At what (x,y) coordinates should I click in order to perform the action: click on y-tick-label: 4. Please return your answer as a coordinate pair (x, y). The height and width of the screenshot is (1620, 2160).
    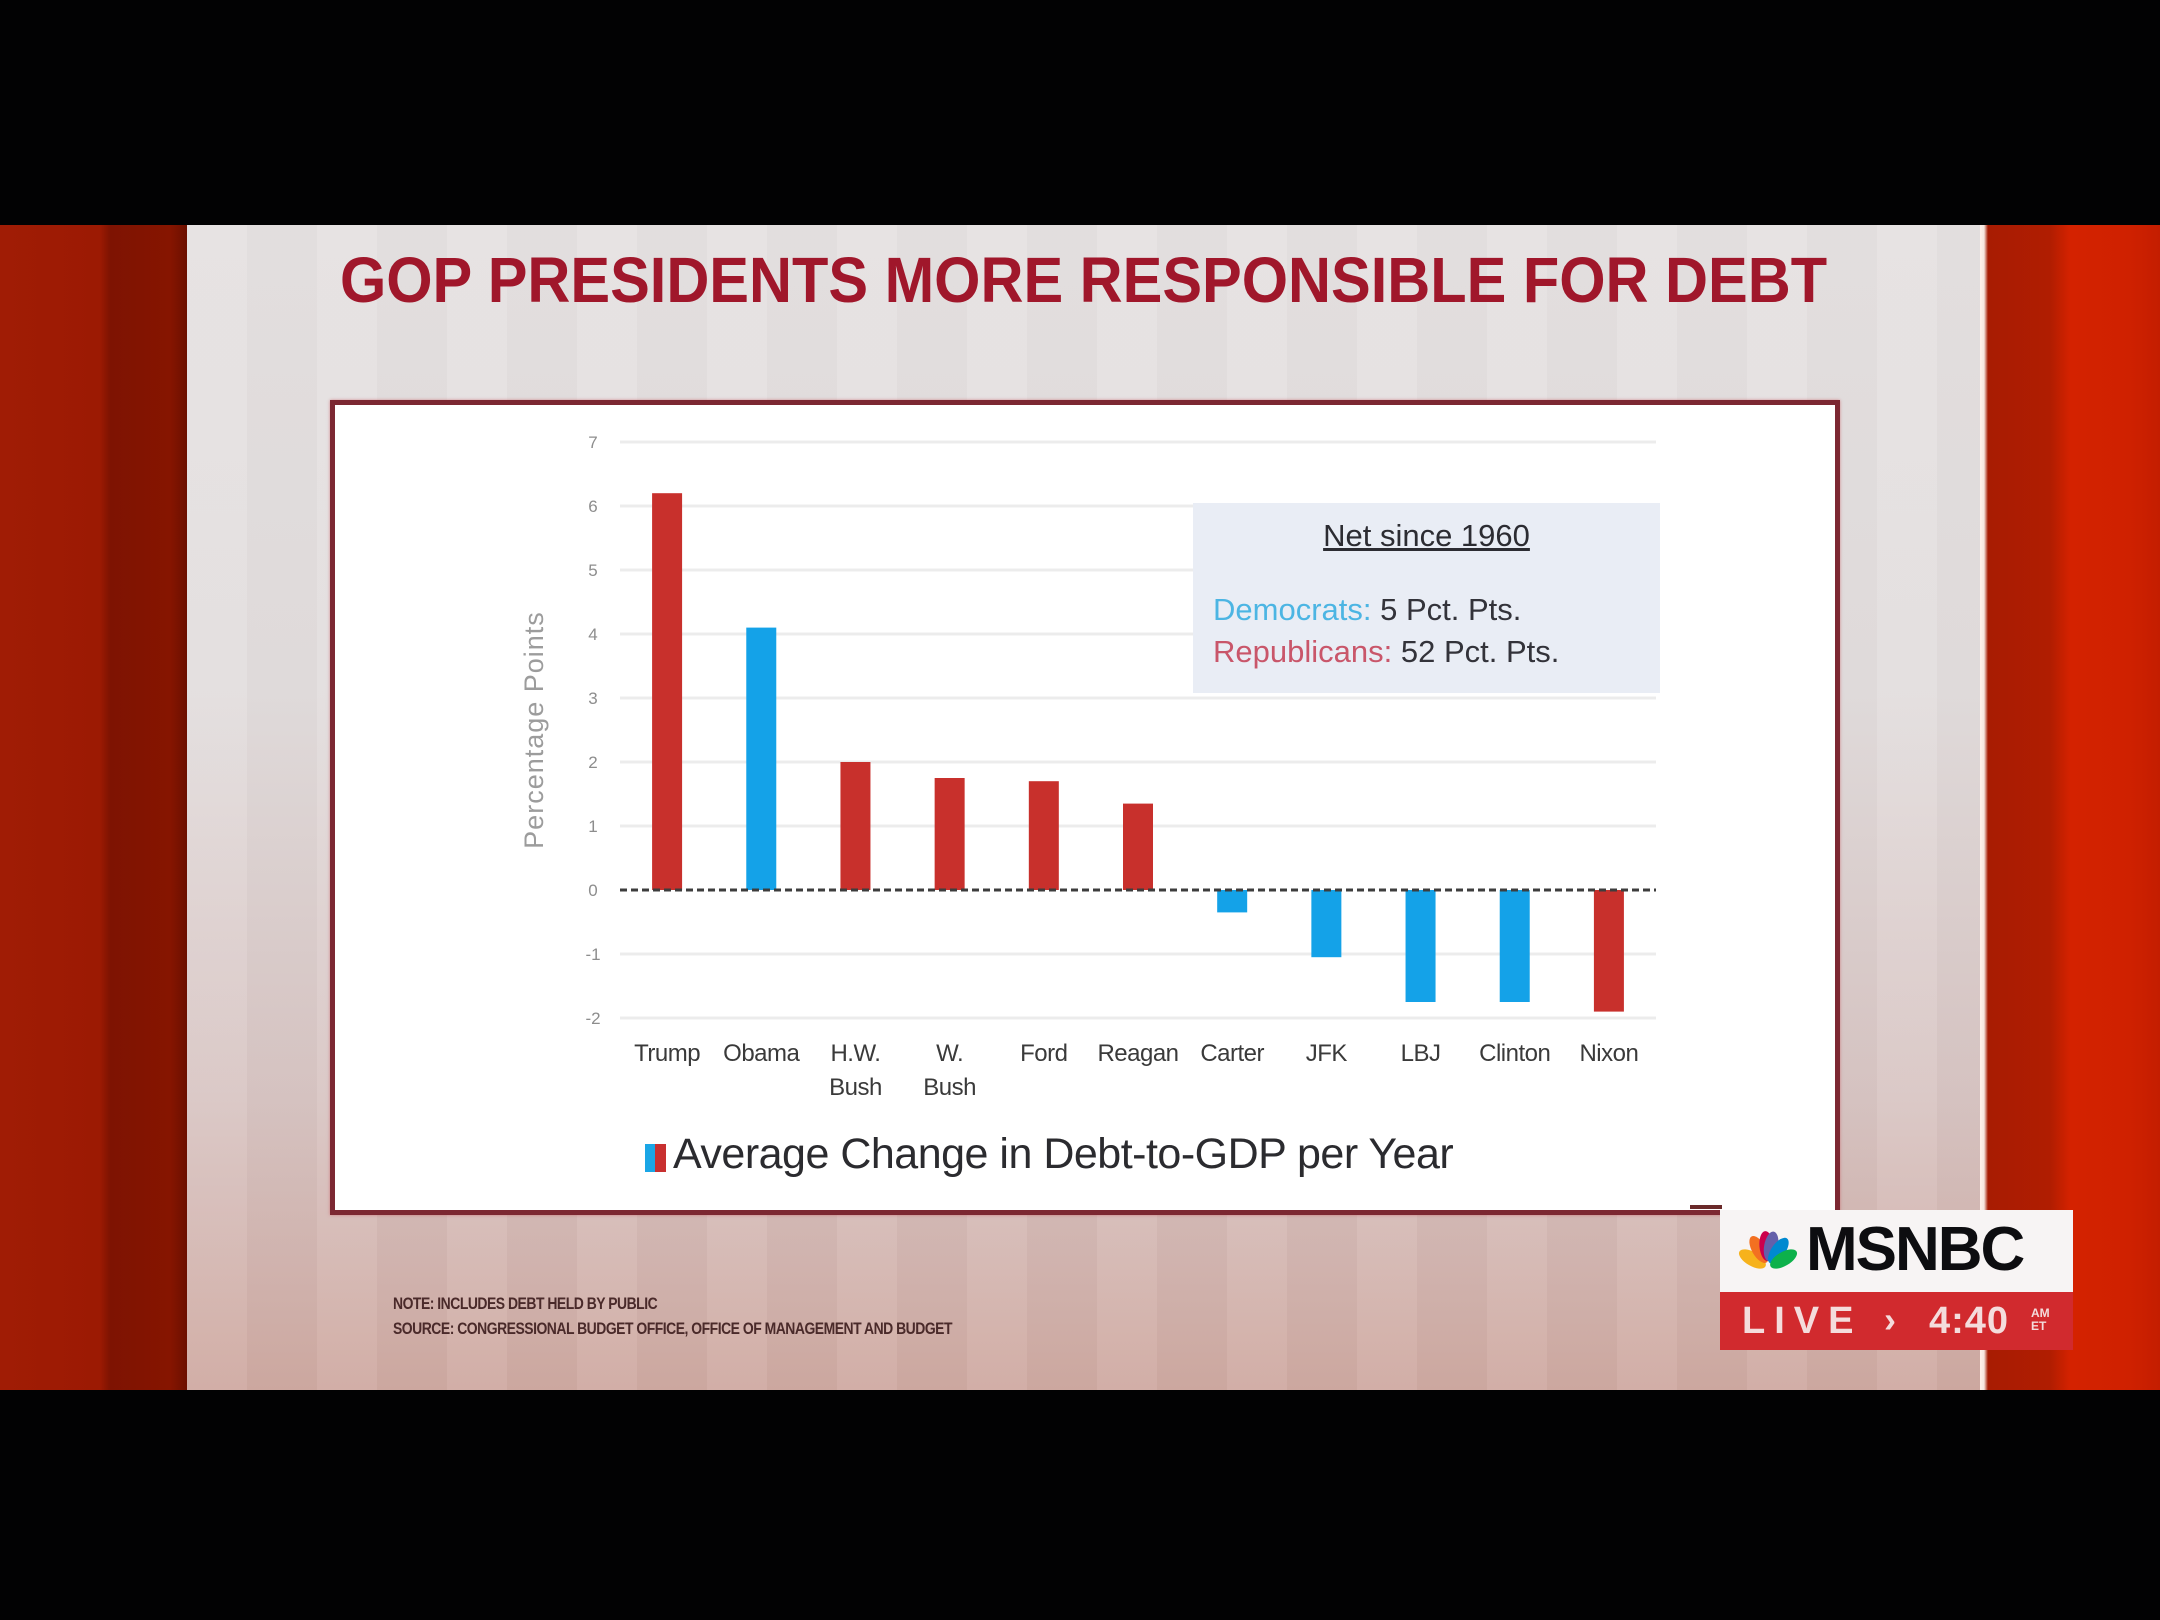
    Looking at the image, I should click on (592, 634).